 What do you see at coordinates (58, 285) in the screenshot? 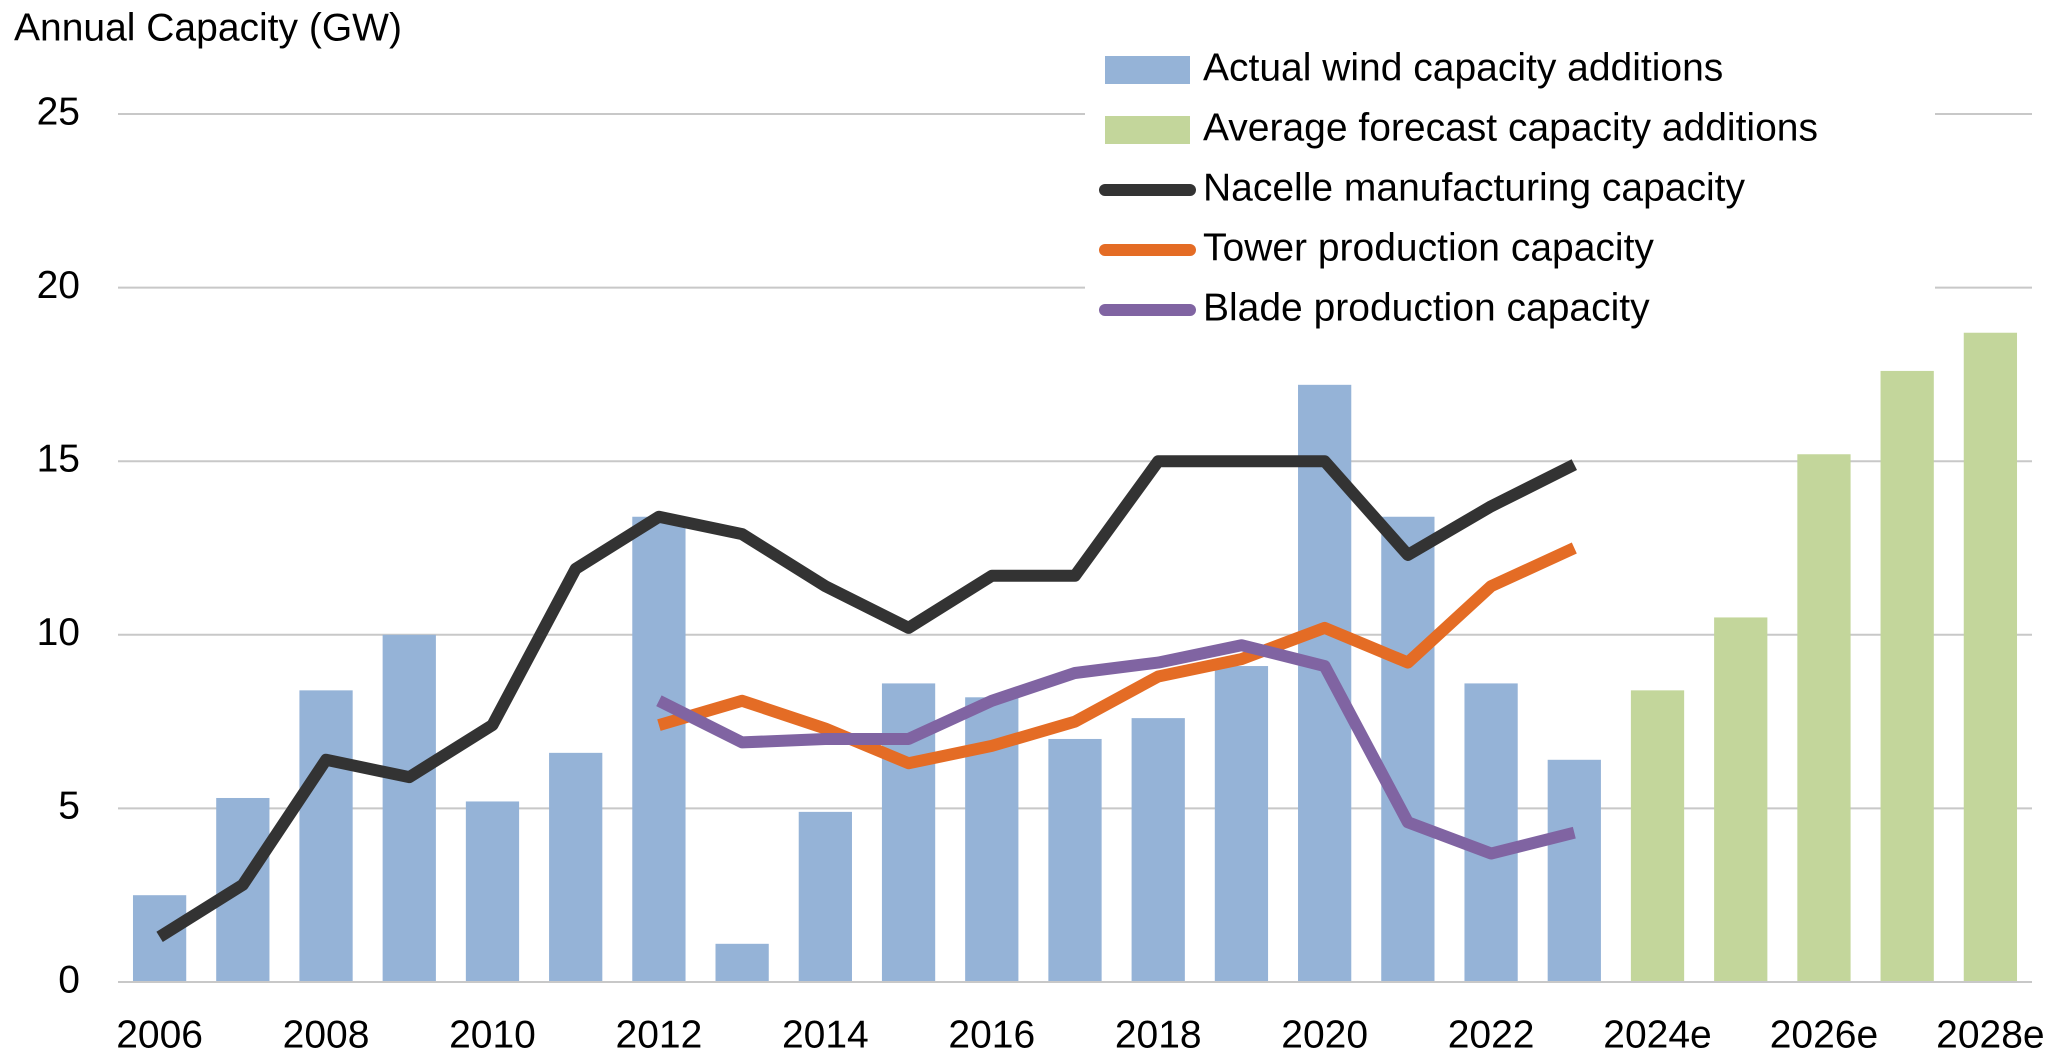
I see `y-tick-label: 20` at bounding box center [58, 285].